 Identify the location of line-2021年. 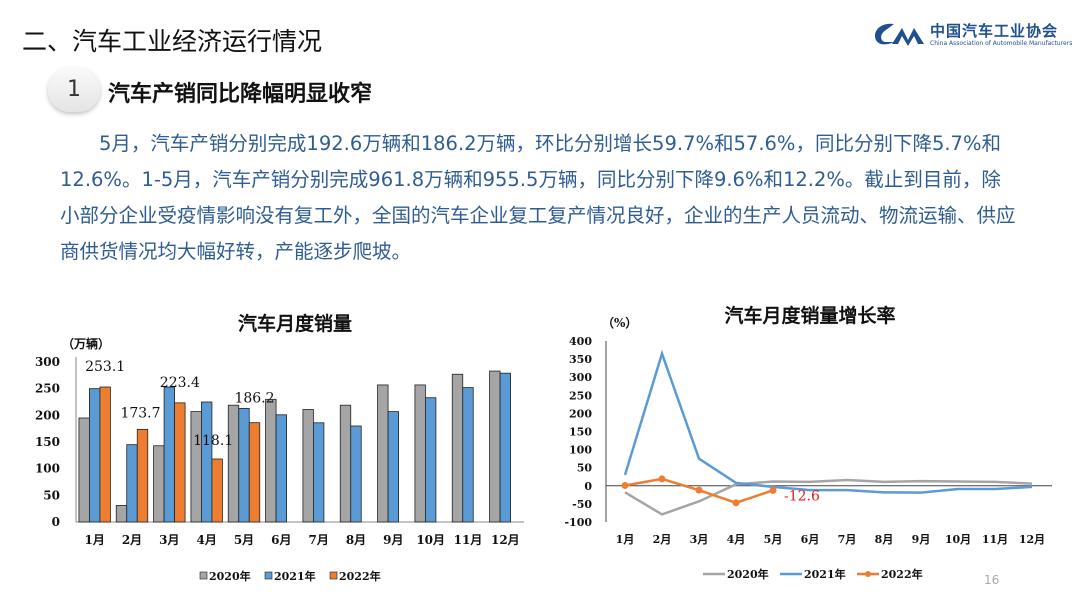
(828, 421).